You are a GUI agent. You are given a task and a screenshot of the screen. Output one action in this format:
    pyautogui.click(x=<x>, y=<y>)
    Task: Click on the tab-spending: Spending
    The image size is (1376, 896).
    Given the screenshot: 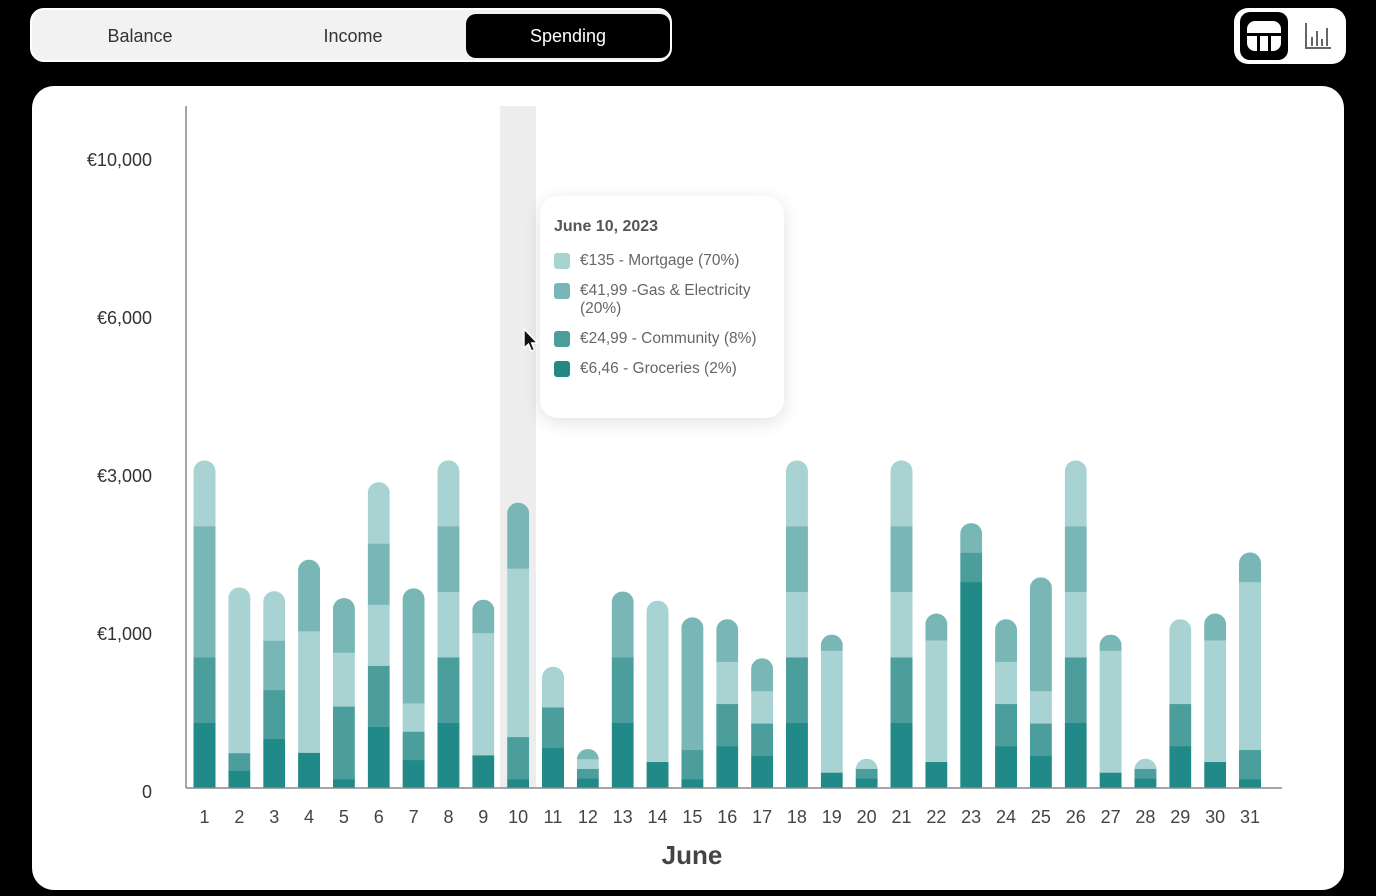 What is the action you would take?
    pyautogui.click(x=568, y=36)
    